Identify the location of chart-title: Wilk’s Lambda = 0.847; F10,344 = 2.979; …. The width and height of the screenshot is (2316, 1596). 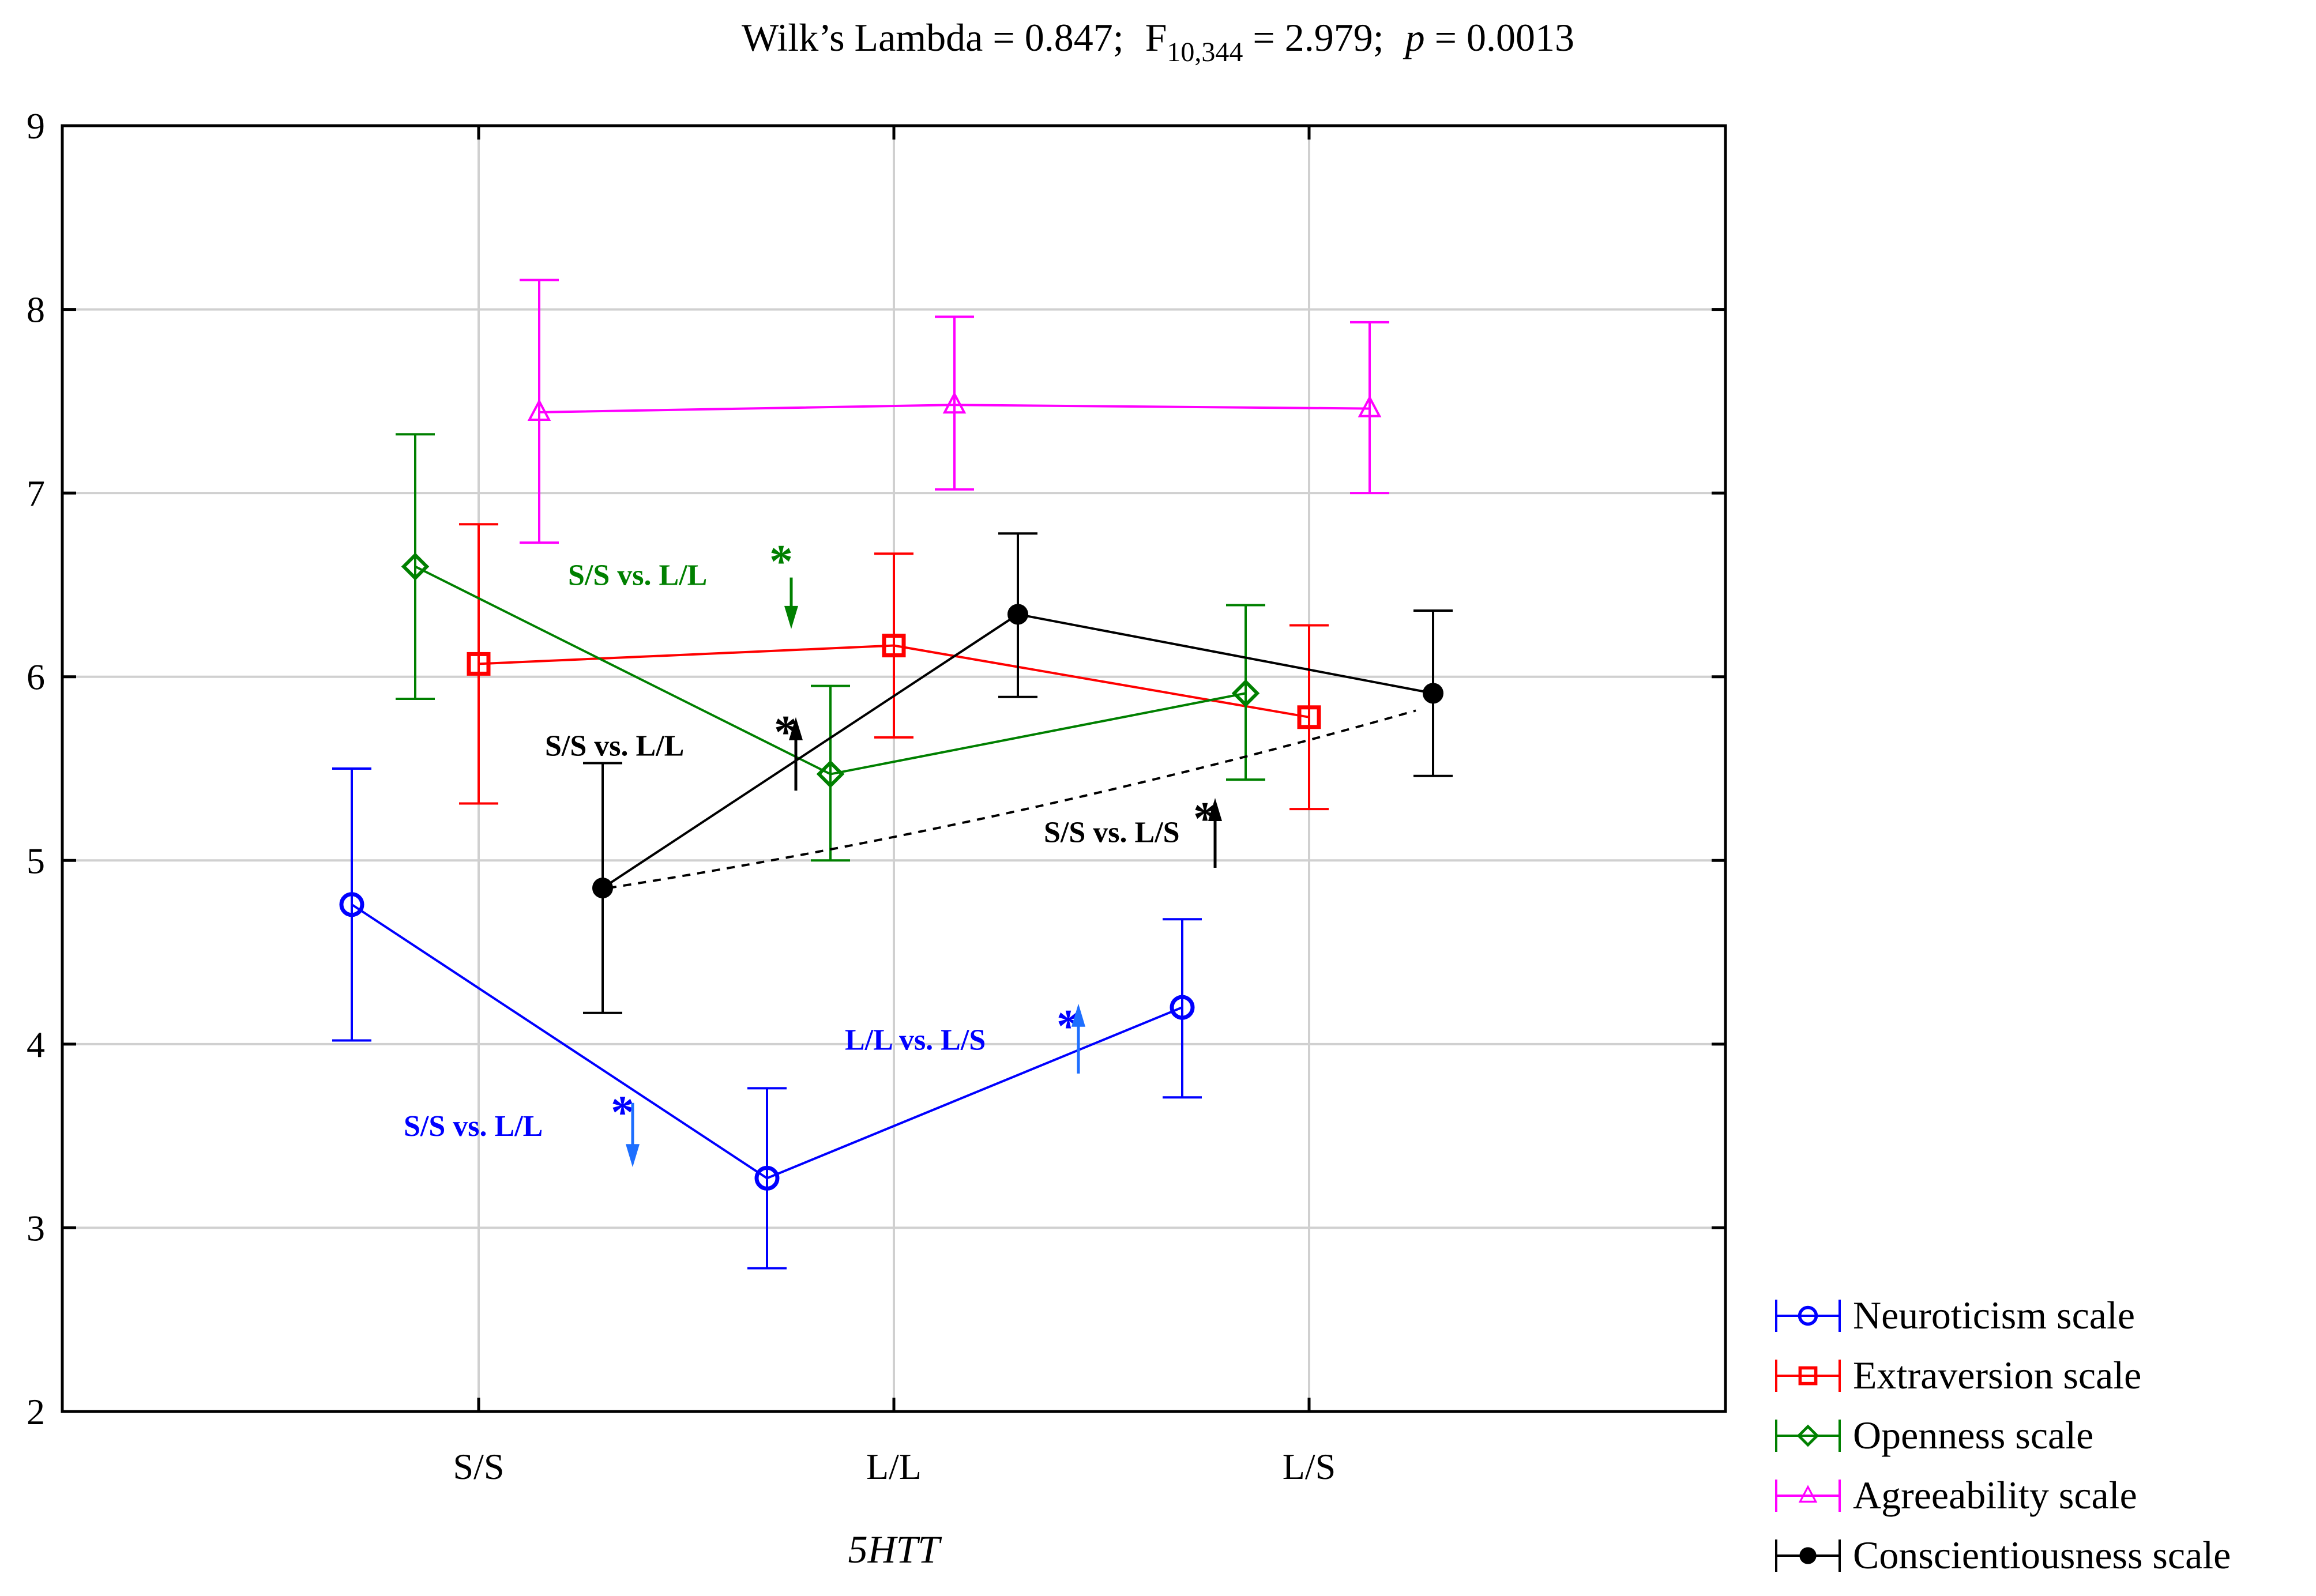
(1158, 41).